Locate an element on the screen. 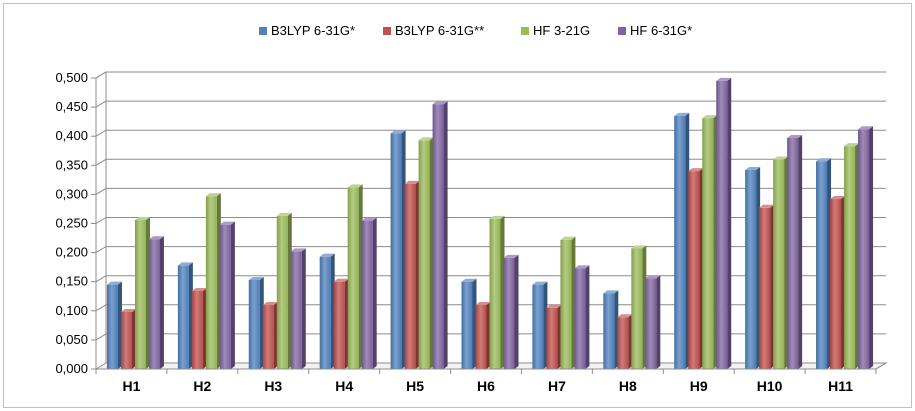 The height and width of the screenshot is (411, 915). legend-item: HF 6-31G* is located at coordinates (655, 30).